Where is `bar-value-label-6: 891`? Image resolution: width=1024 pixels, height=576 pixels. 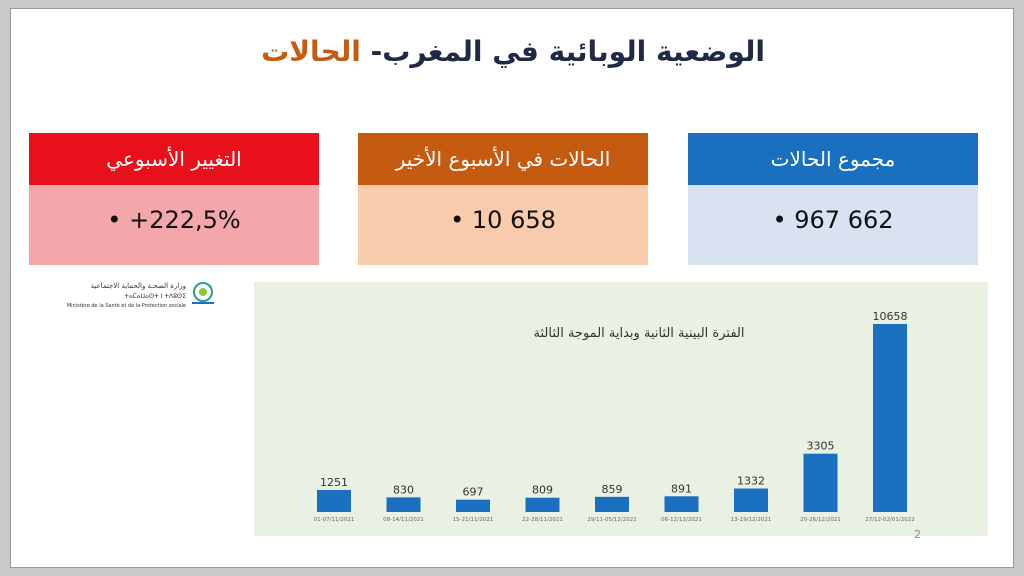 bar-value-label-6: 891 is located at coordinates (681, 488).